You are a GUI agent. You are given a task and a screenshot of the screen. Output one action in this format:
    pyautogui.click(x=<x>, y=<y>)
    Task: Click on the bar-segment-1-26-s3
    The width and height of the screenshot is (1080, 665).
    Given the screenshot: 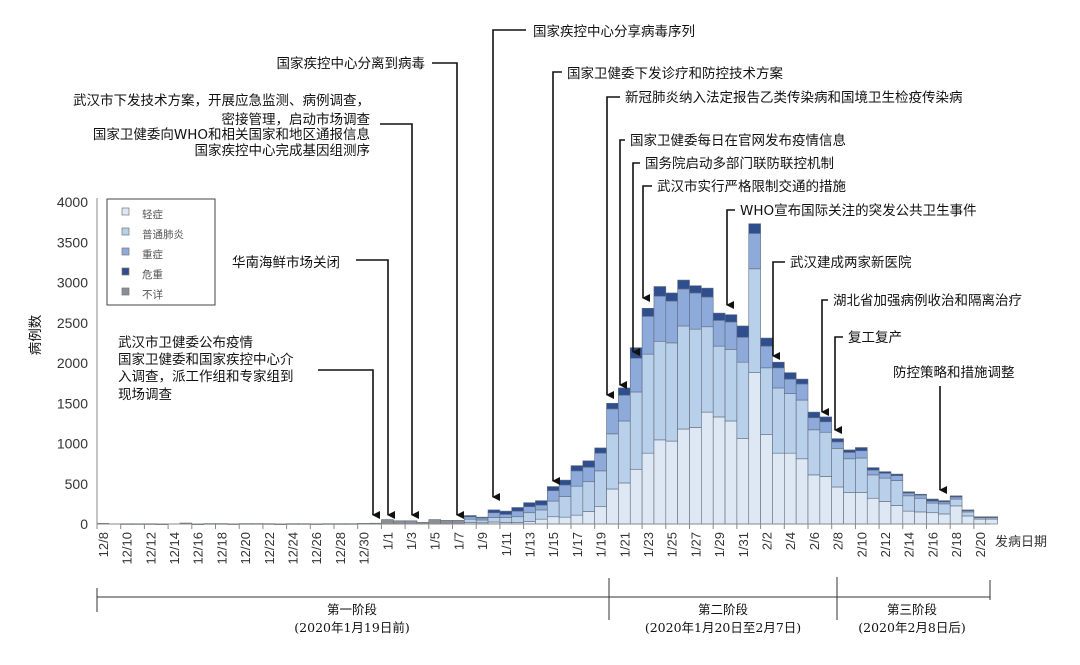 What is the action you would take?
    pyautogui.click(x=683, y=284)
    